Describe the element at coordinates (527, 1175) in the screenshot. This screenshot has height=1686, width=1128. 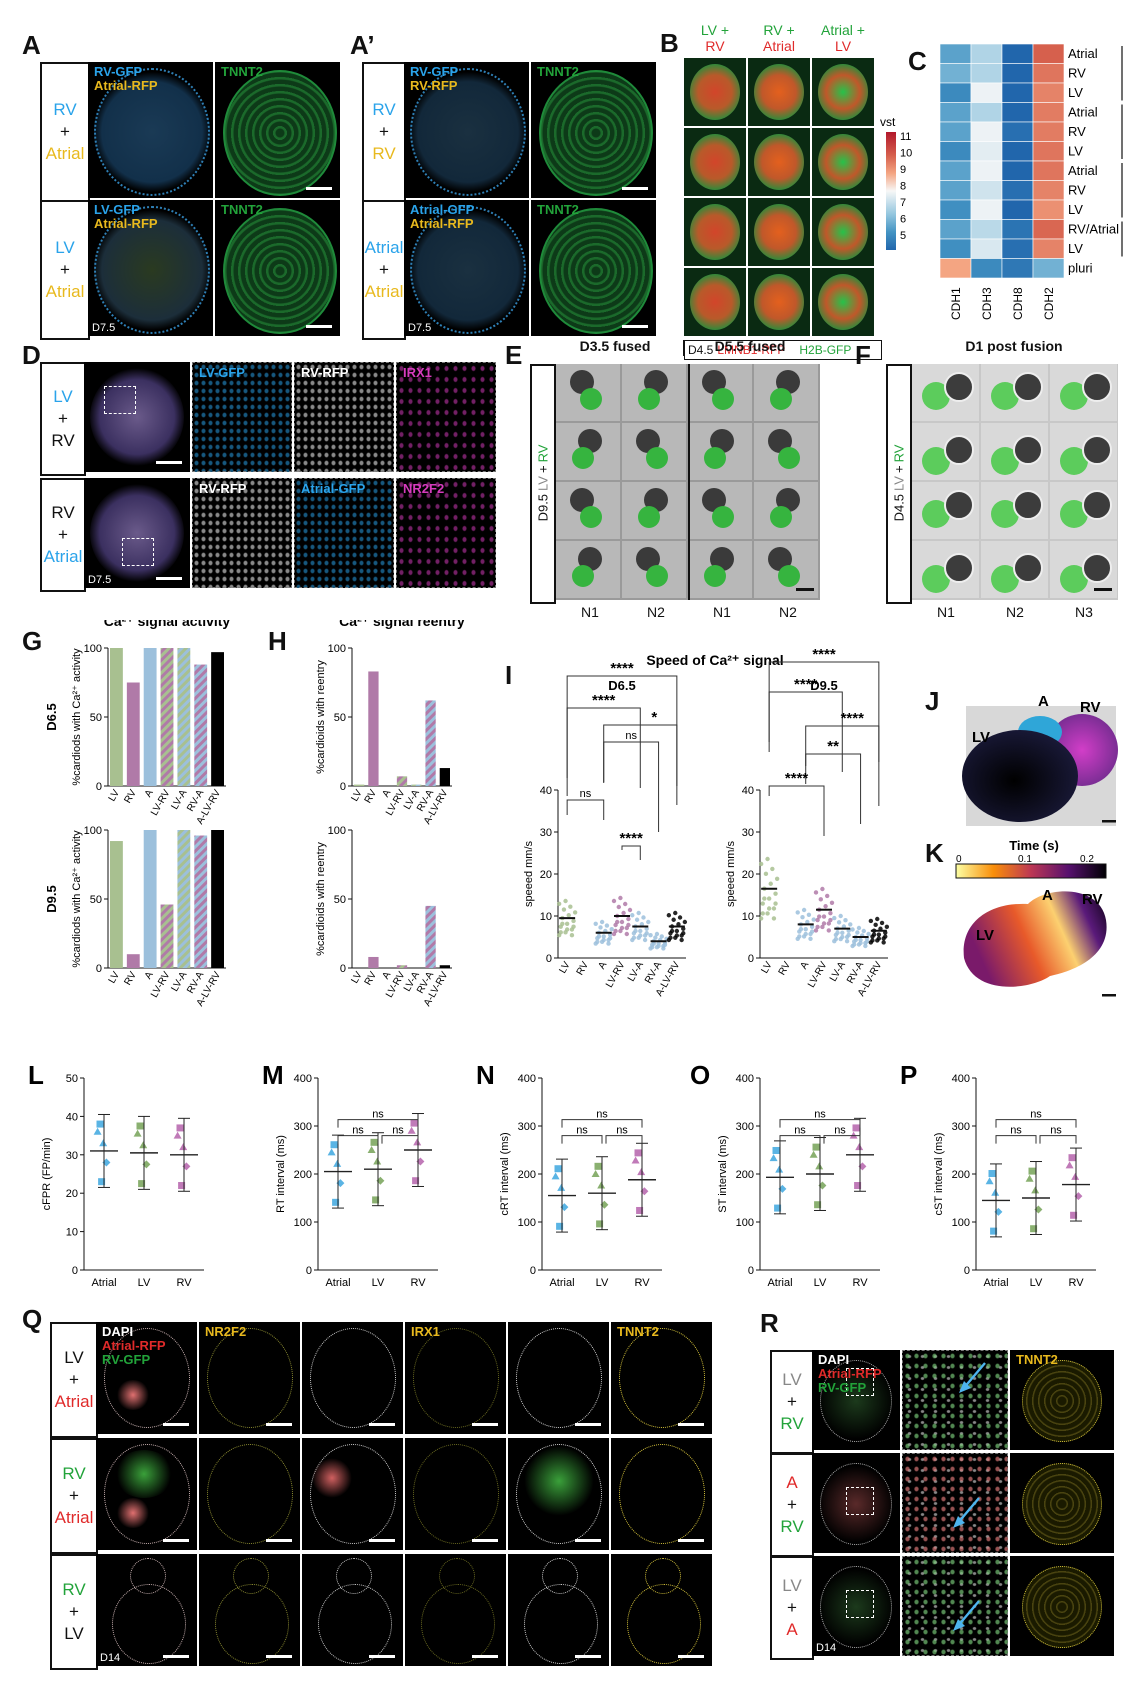
I see `y-tick-label: 200` at that location.